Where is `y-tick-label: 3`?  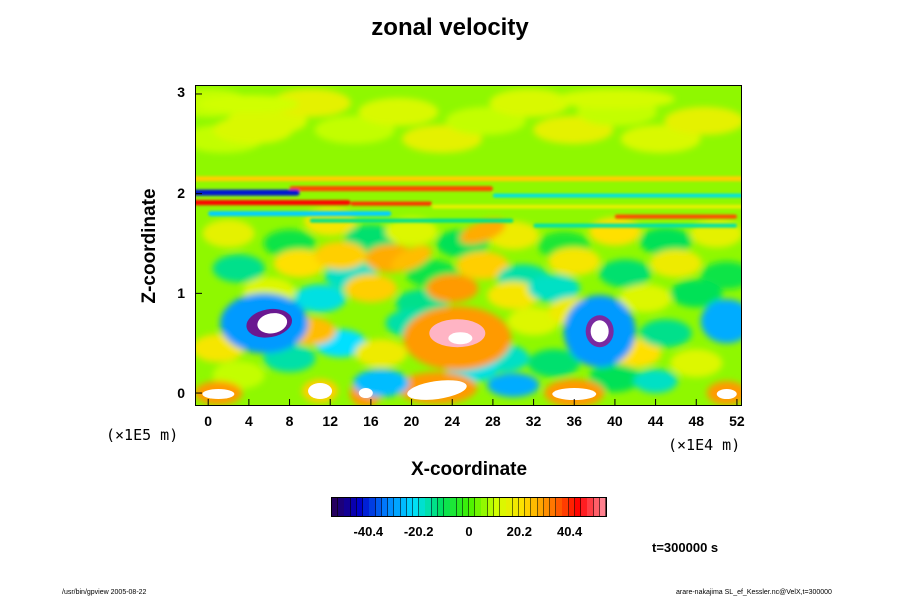 y-tick-label: 3 is located at coordinates (181, 92).